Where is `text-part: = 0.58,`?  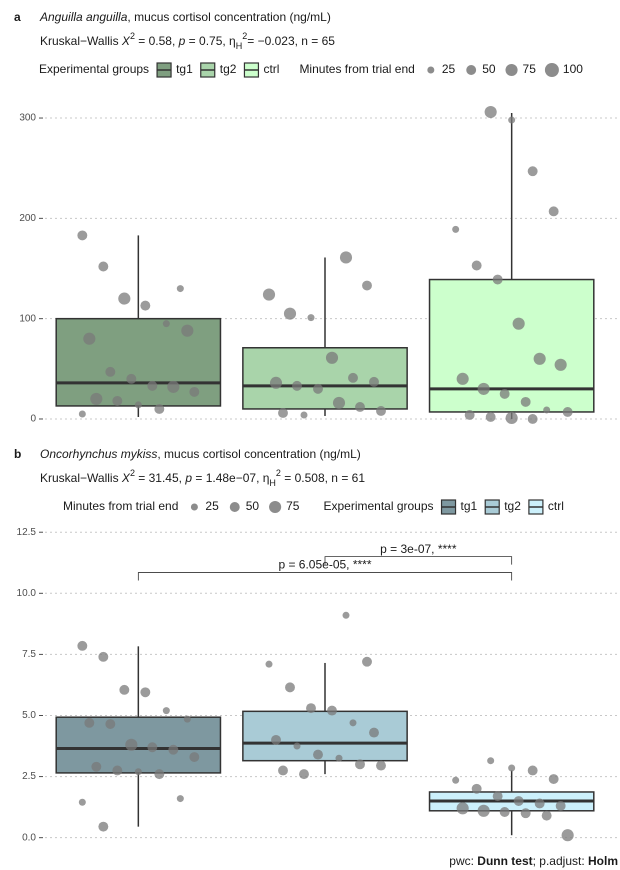
text-part: = 0.58, is located at coordinates (157, 41).